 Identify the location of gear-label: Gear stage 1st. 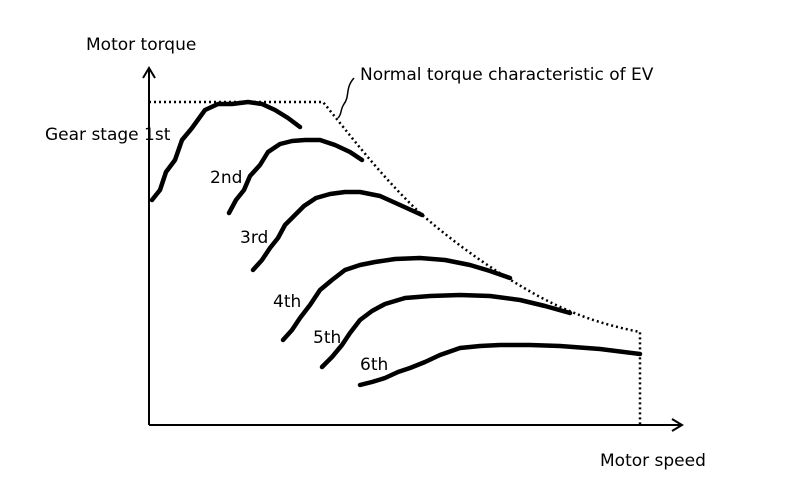
(108, 135).